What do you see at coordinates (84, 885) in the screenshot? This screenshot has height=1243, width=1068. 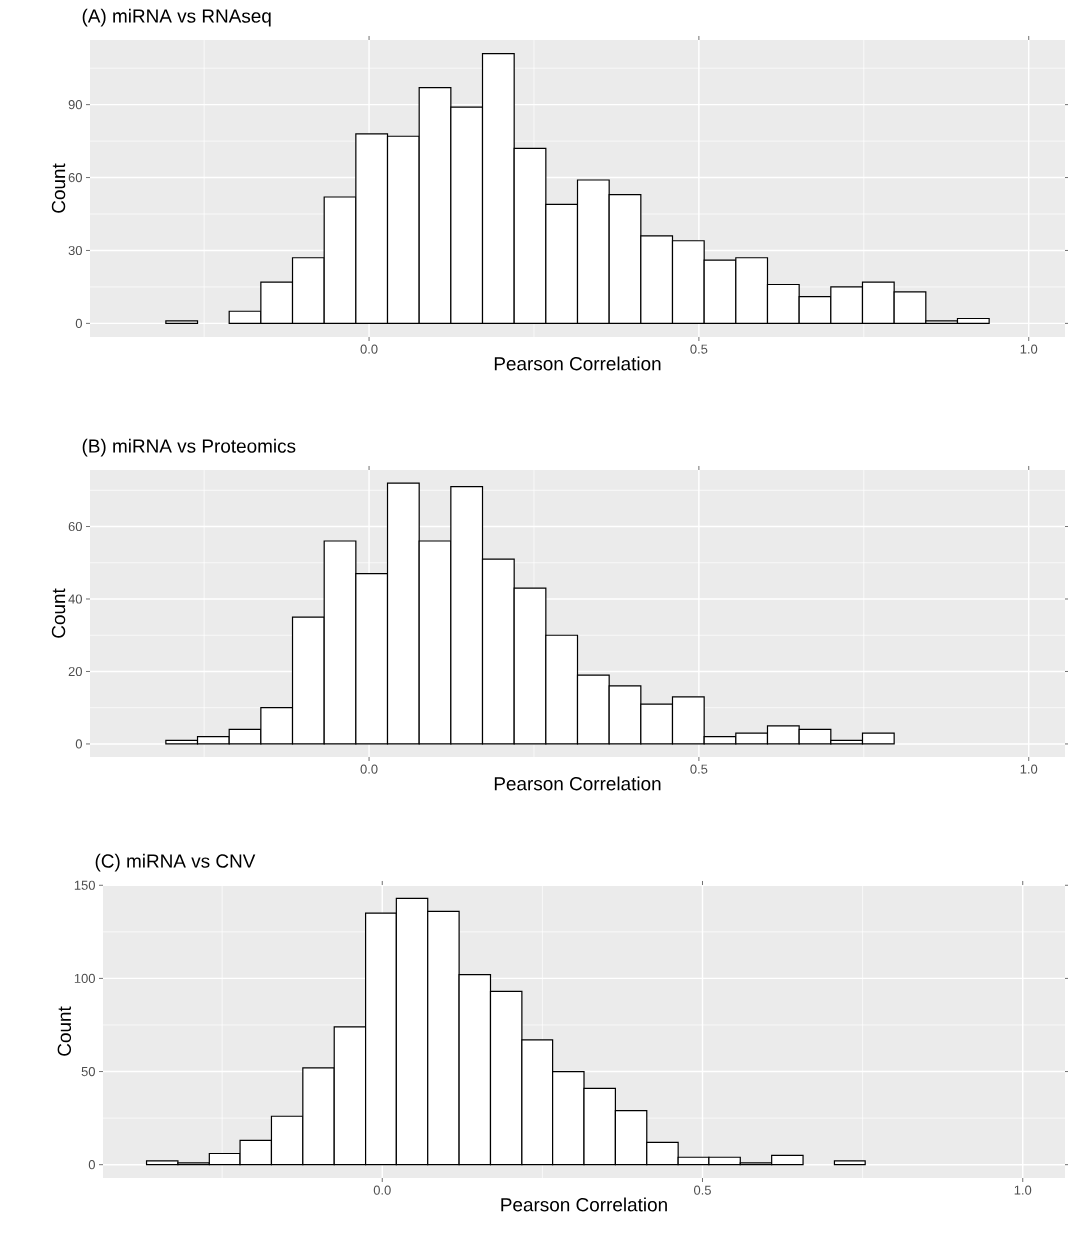 I see `y-tick-label: 150` at bounding box center [84, 885].